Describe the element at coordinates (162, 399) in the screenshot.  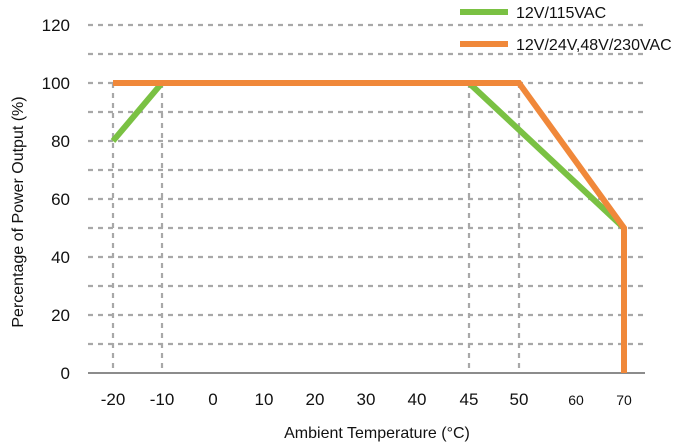
I see `x-tick-label: -10` at that location.